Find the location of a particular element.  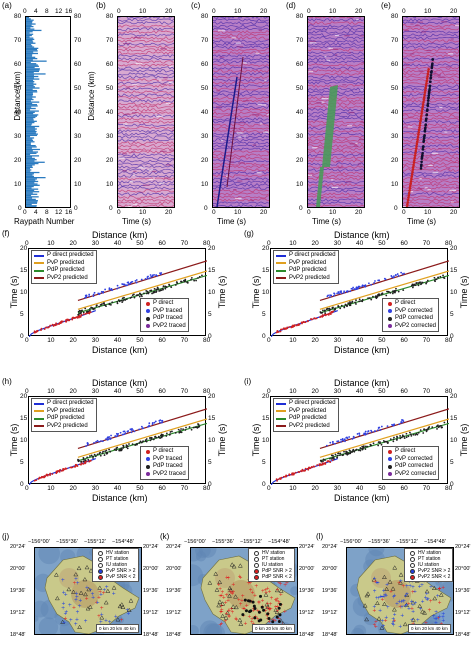

station-marker is located at coordinates (233, 606).